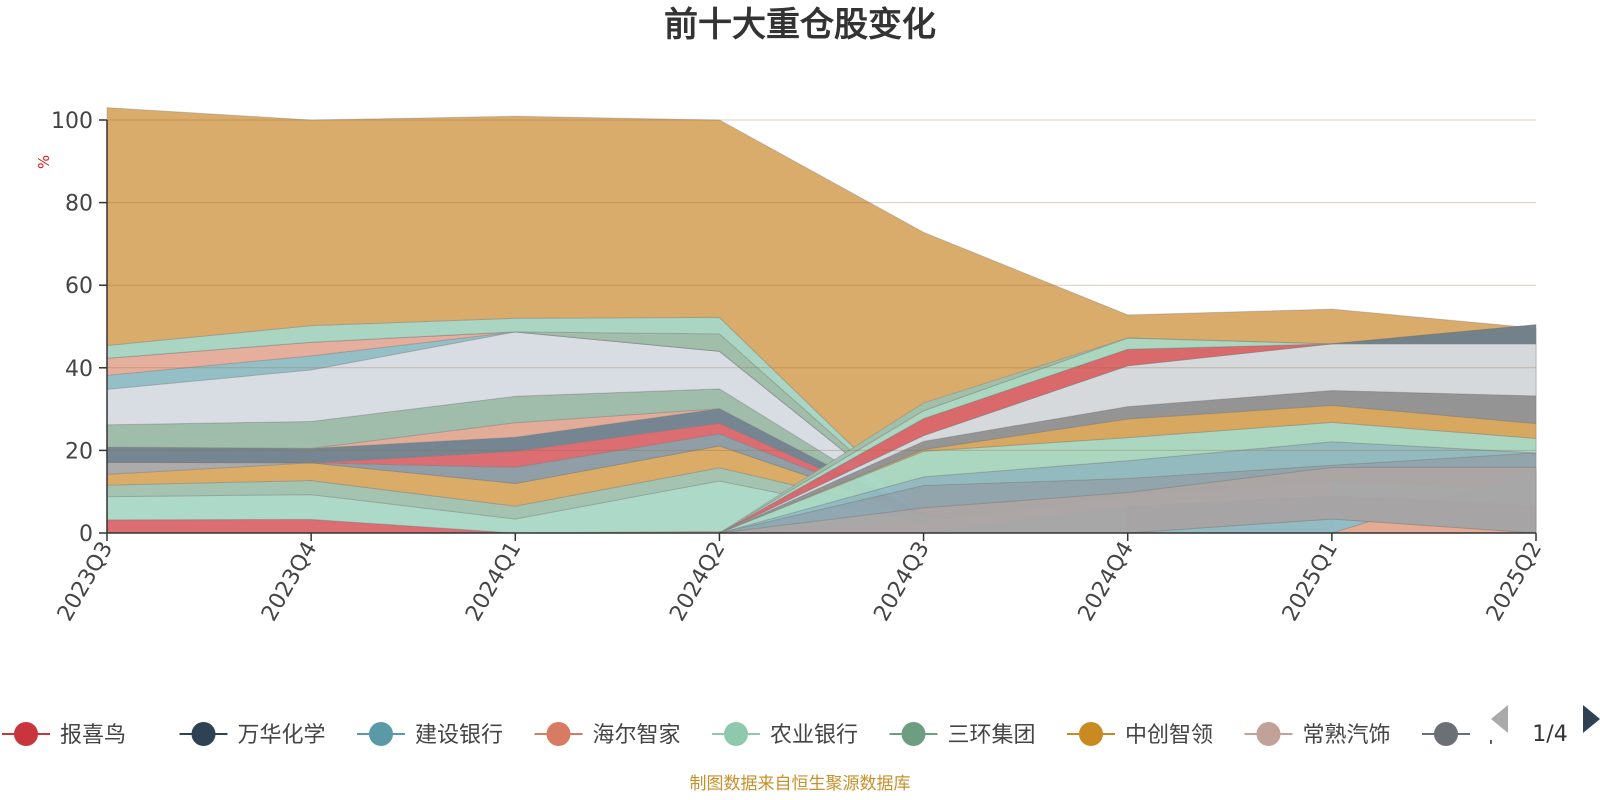 This screenshot has height=800, width=1600. Describe the element at coordinates (1514, 582) in the screenshot. I see `x-tick-label-7: 2025Q2` at that location.